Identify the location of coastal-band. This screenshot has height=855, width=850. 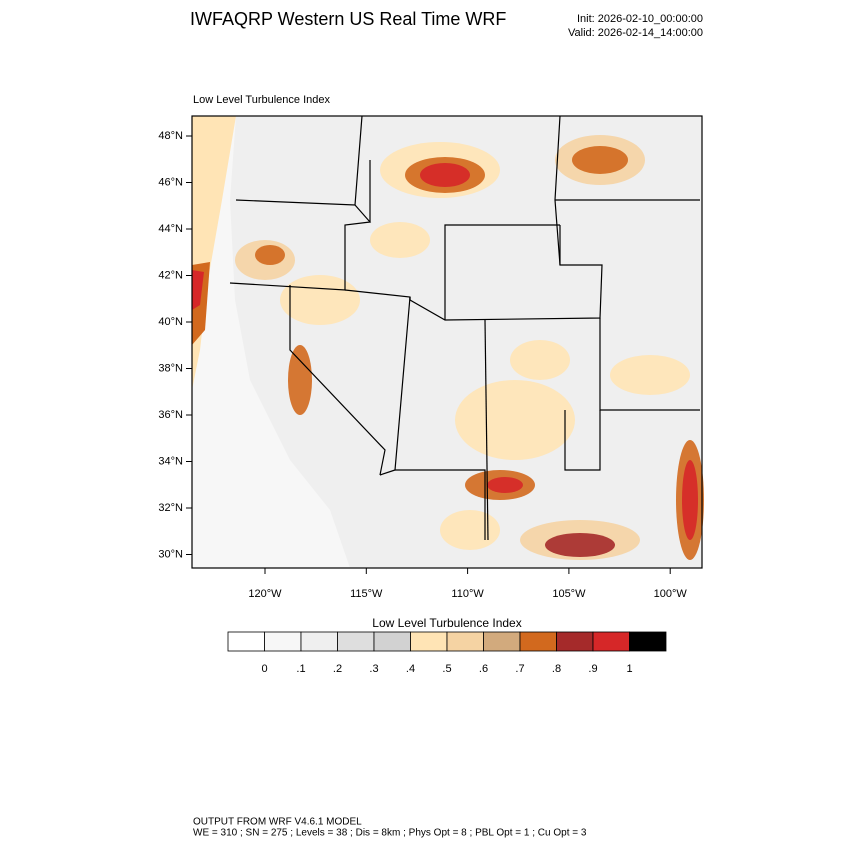
(198, 290).